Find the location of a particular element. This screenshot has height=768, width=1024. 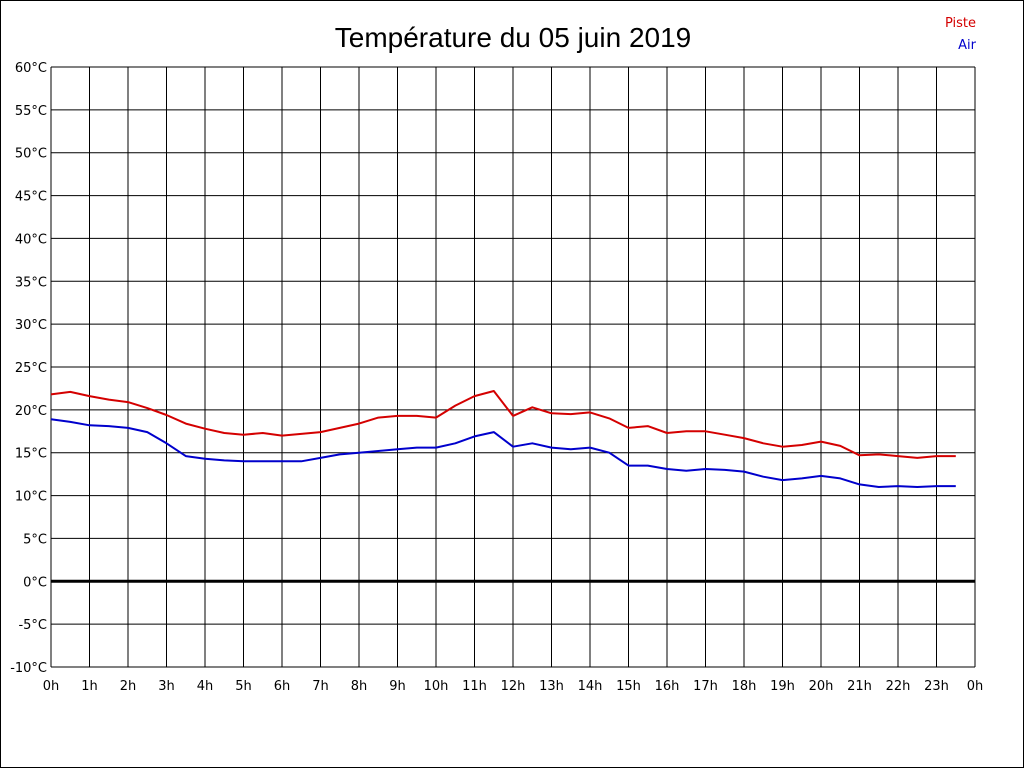

y-tick-label: 0°C is located at coordinates (35, 582).